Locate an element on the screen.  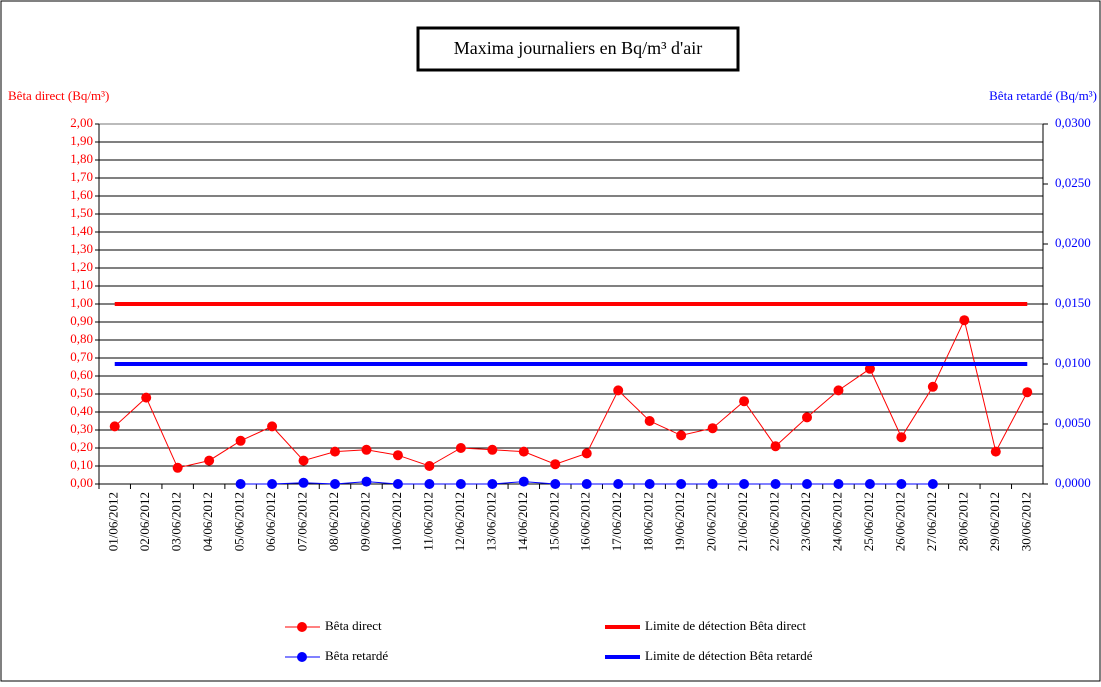
y2-tick-label: 0,0150 is located at coordinates (1073, 302).